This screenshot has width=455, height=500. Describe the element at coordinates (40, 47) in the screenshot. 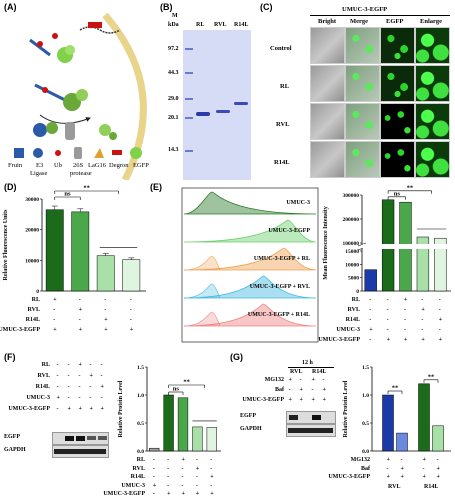

I see `lag16-icon` at that location.